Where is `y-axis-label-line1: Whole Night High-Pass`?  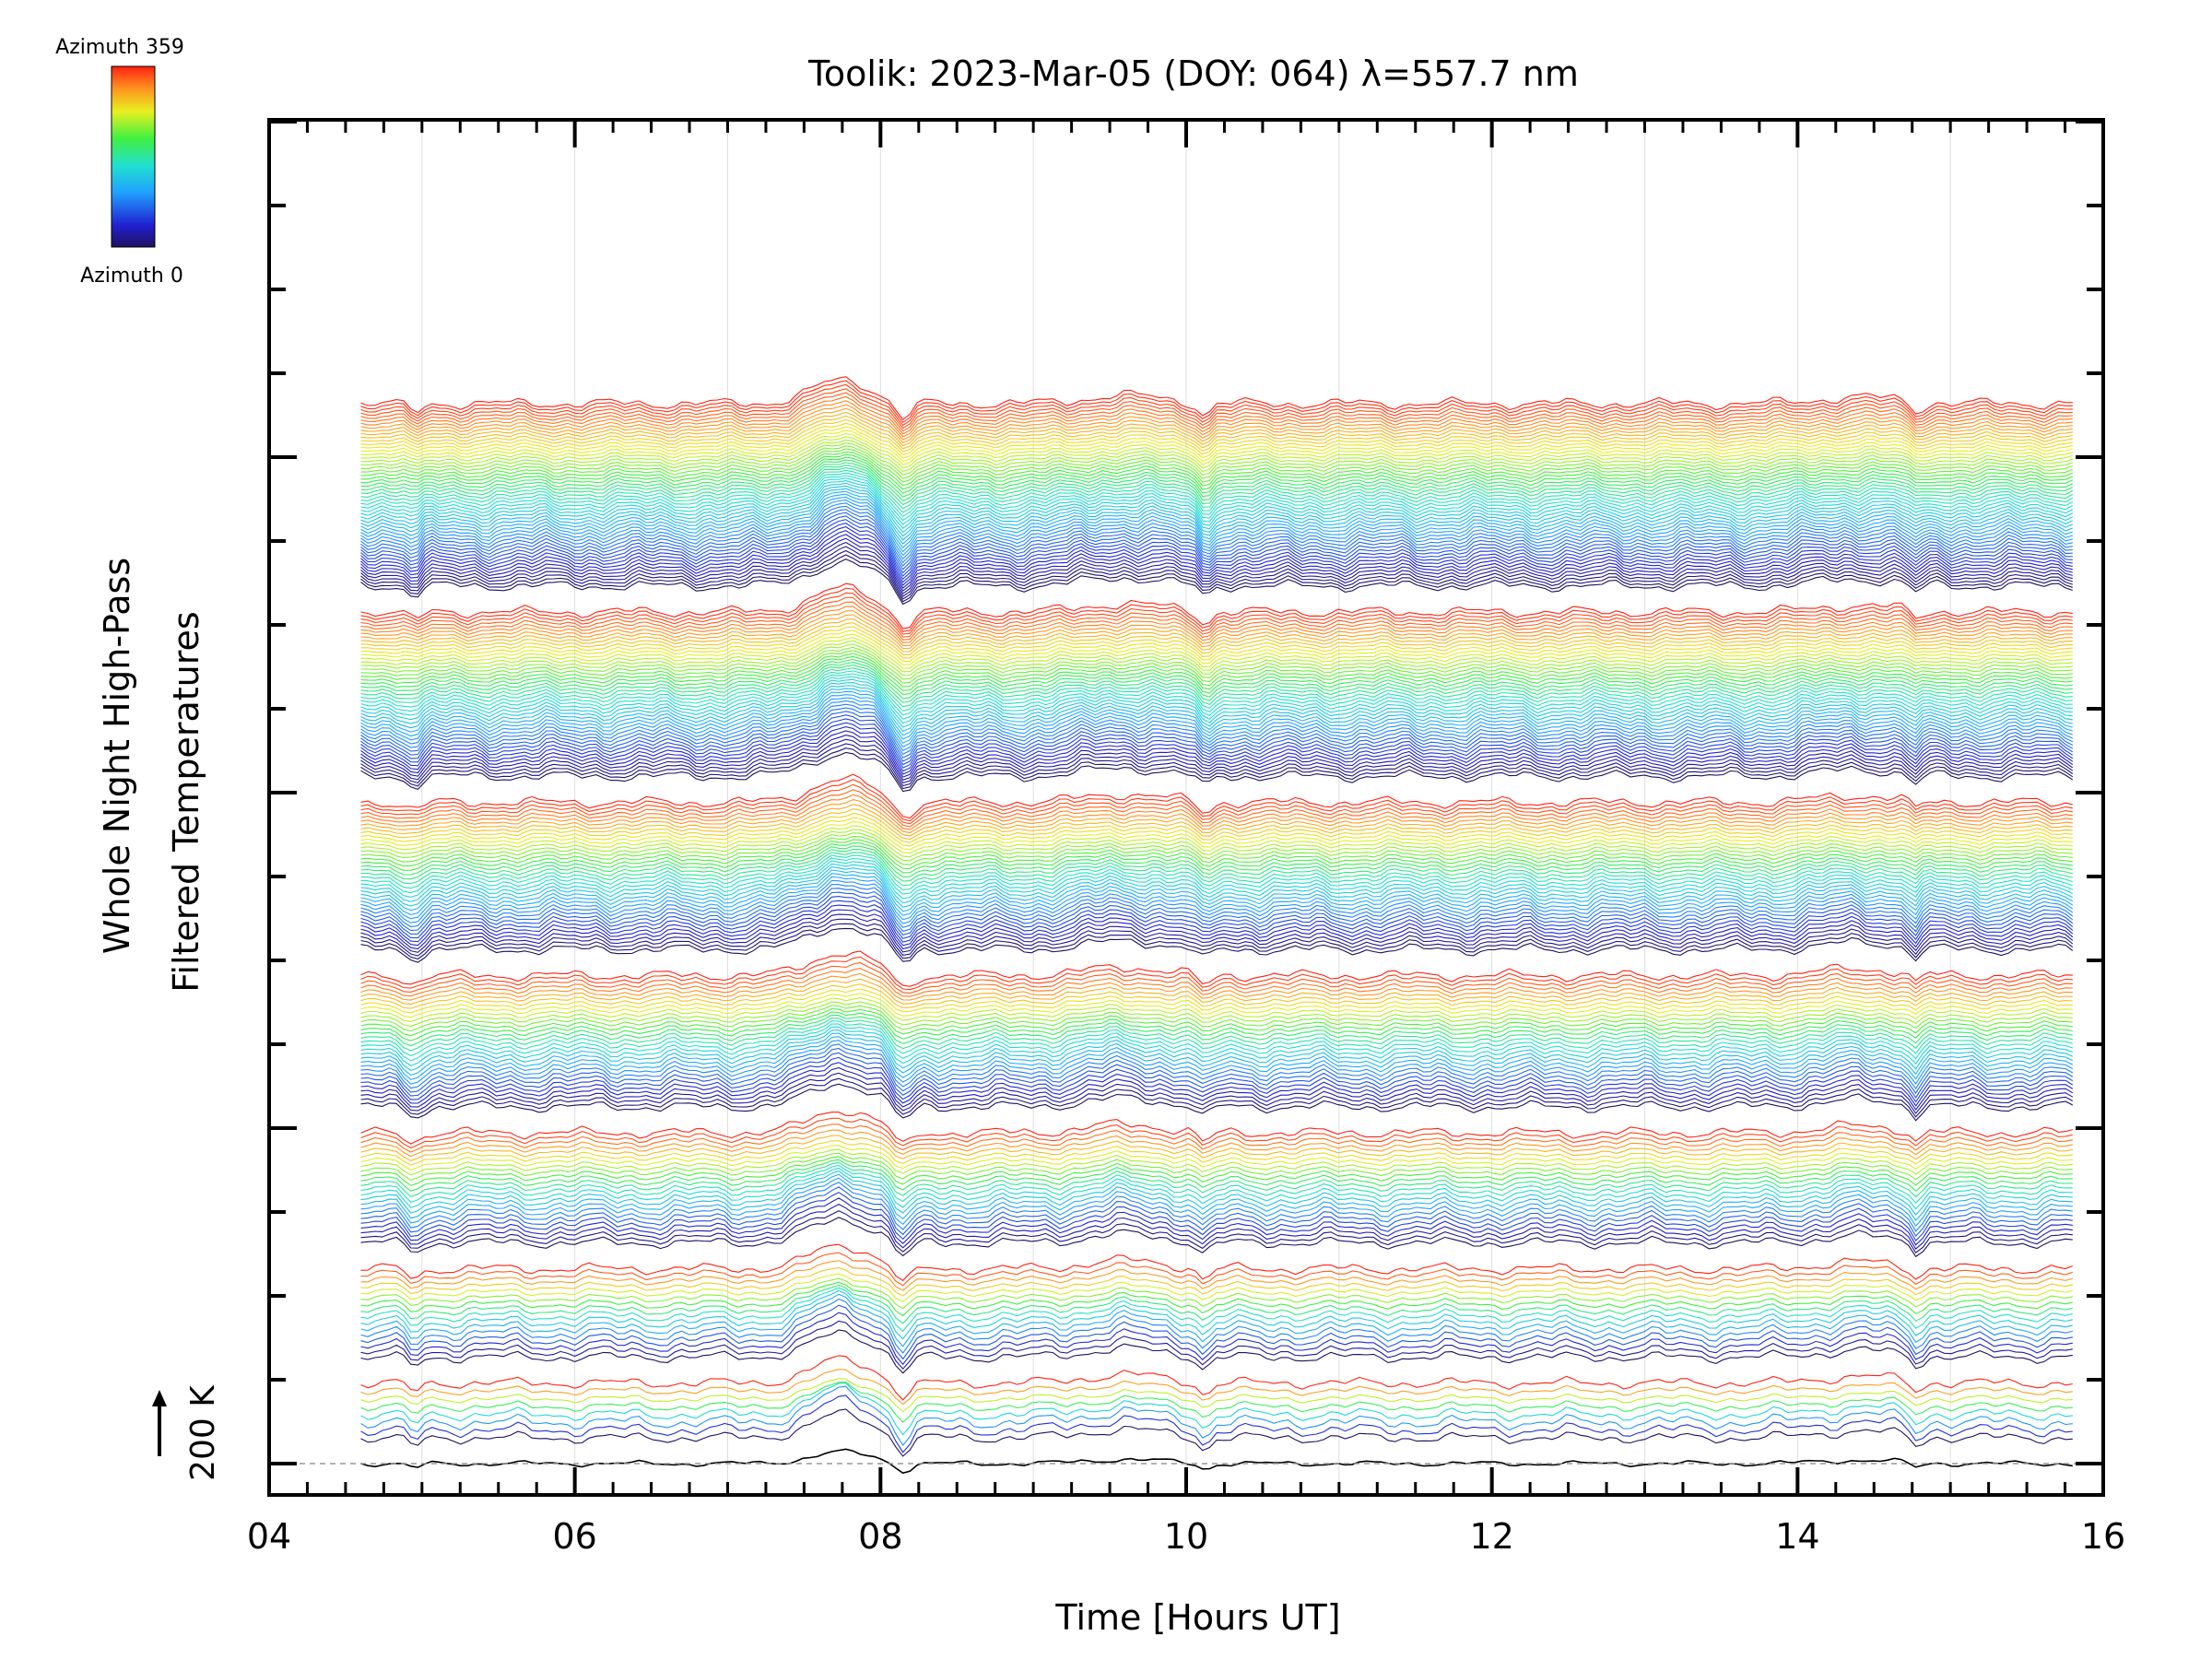
y-axis-label-line1: Whole Night High-Pass is located at coordinates (117, 756).